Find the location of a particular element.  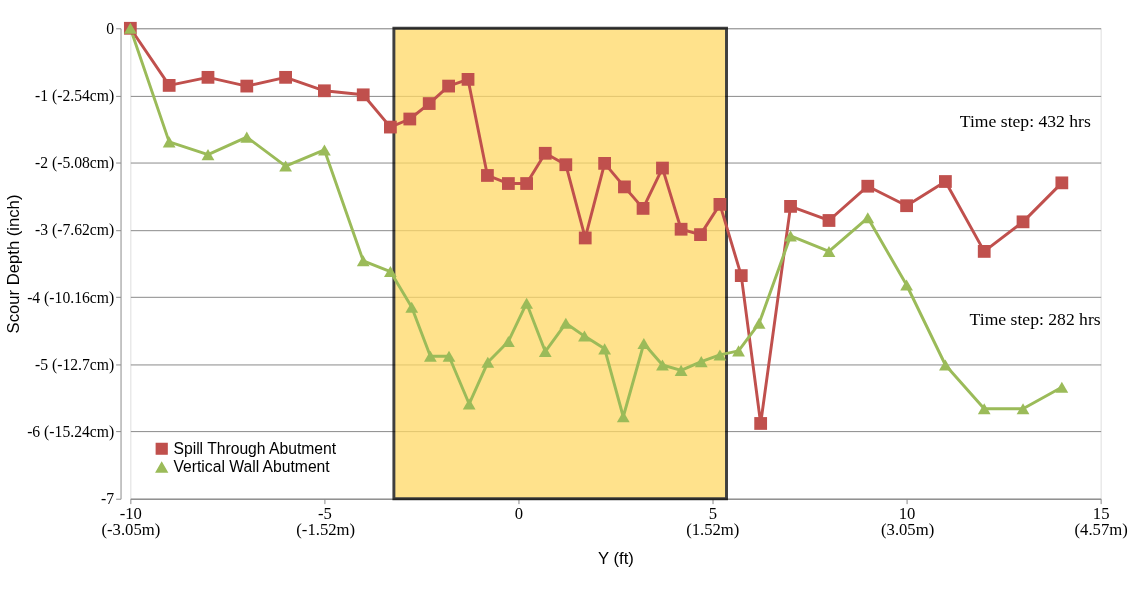

y-tick-label: -3 (-7.62cm) is located at coordinates (74, 230).